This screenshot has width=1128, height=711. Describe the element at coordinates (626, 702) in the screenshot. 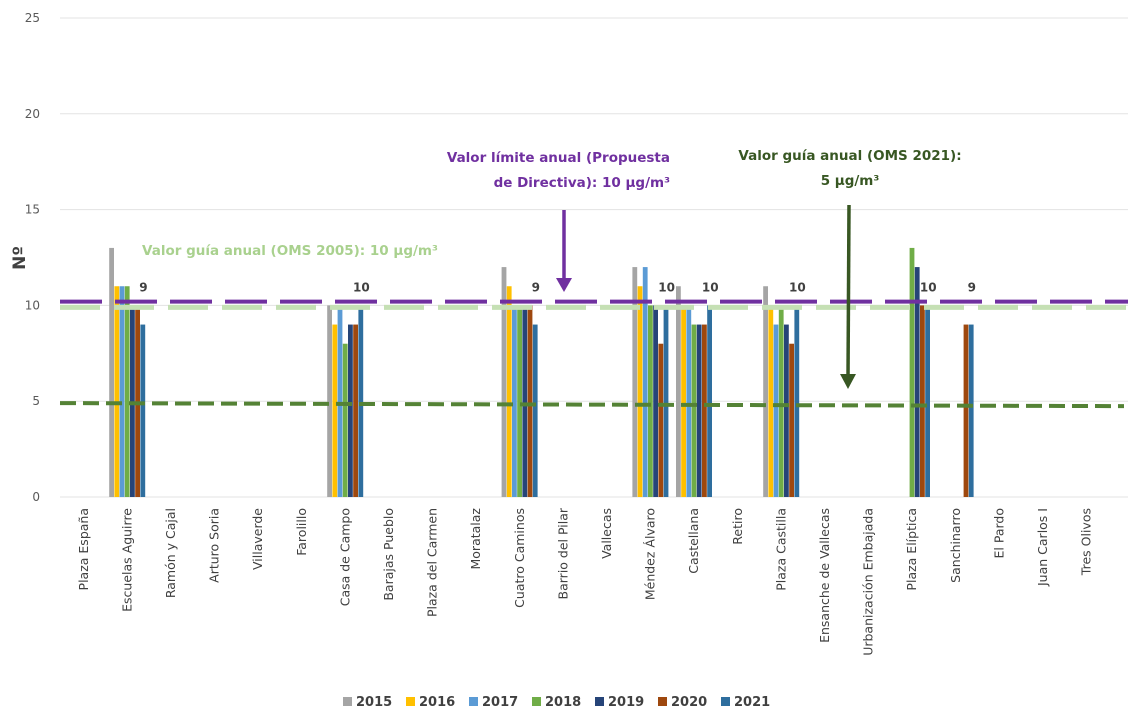

I see `legend-label: 2019` at that location.